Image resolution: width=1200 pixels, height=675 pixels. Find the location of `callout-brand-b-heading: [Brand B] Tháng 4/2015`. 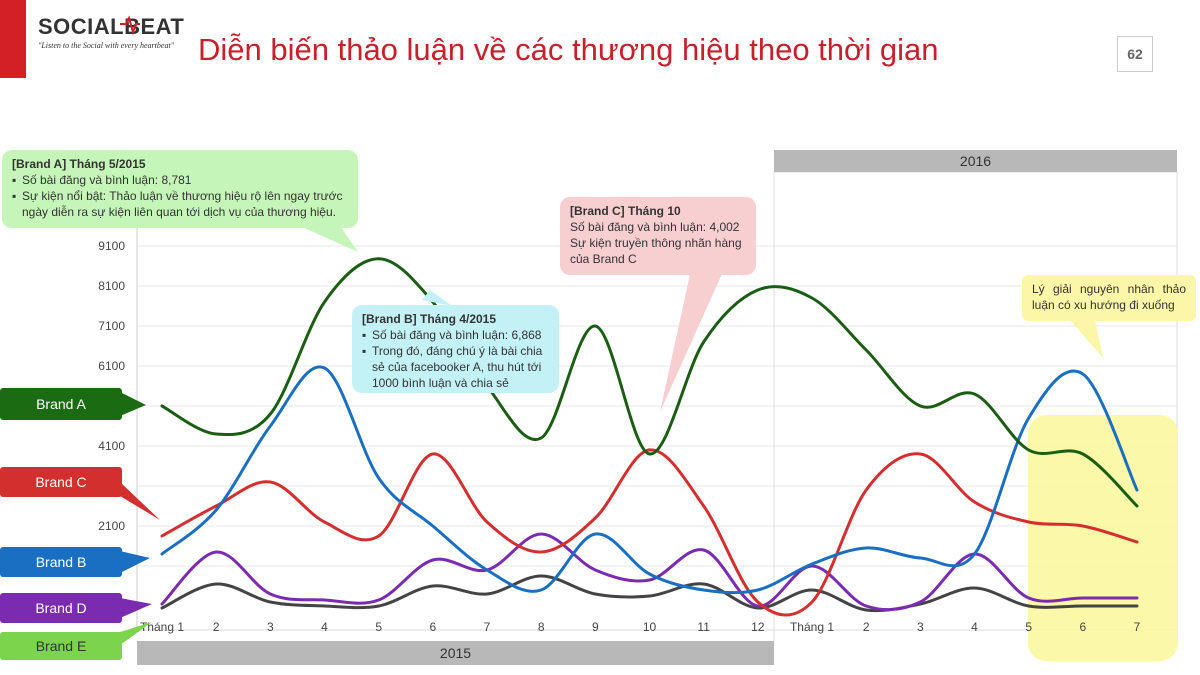

callout-brand-b-heading: [Brand B] Tháng 4/2015 is located at coordinates (429, 319).